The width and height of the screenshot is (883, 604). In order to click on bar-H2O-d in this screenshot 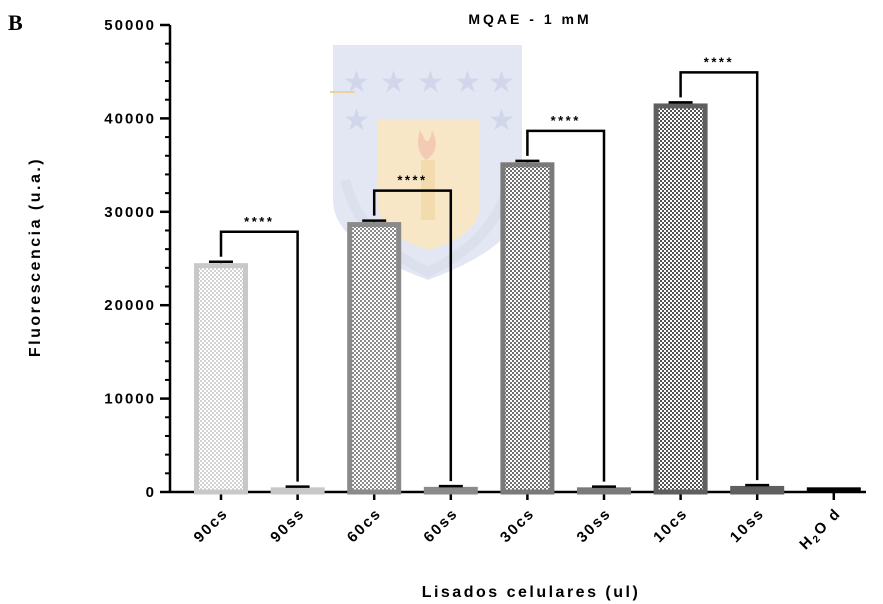, I will do `click(834, 490)`.